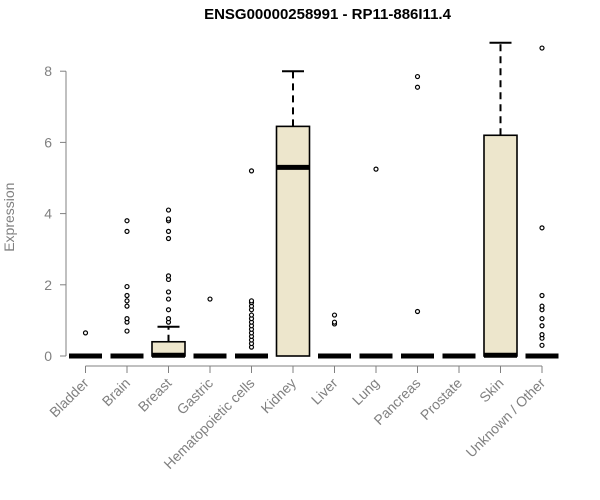 The height and width of the screenshot is (500, 600). What do you see at coordinates (327, 14) in the screenshot?
I see `chart-title: ENSG00000258991 - RP11-886I11.4` at bounding box center [327, 14].